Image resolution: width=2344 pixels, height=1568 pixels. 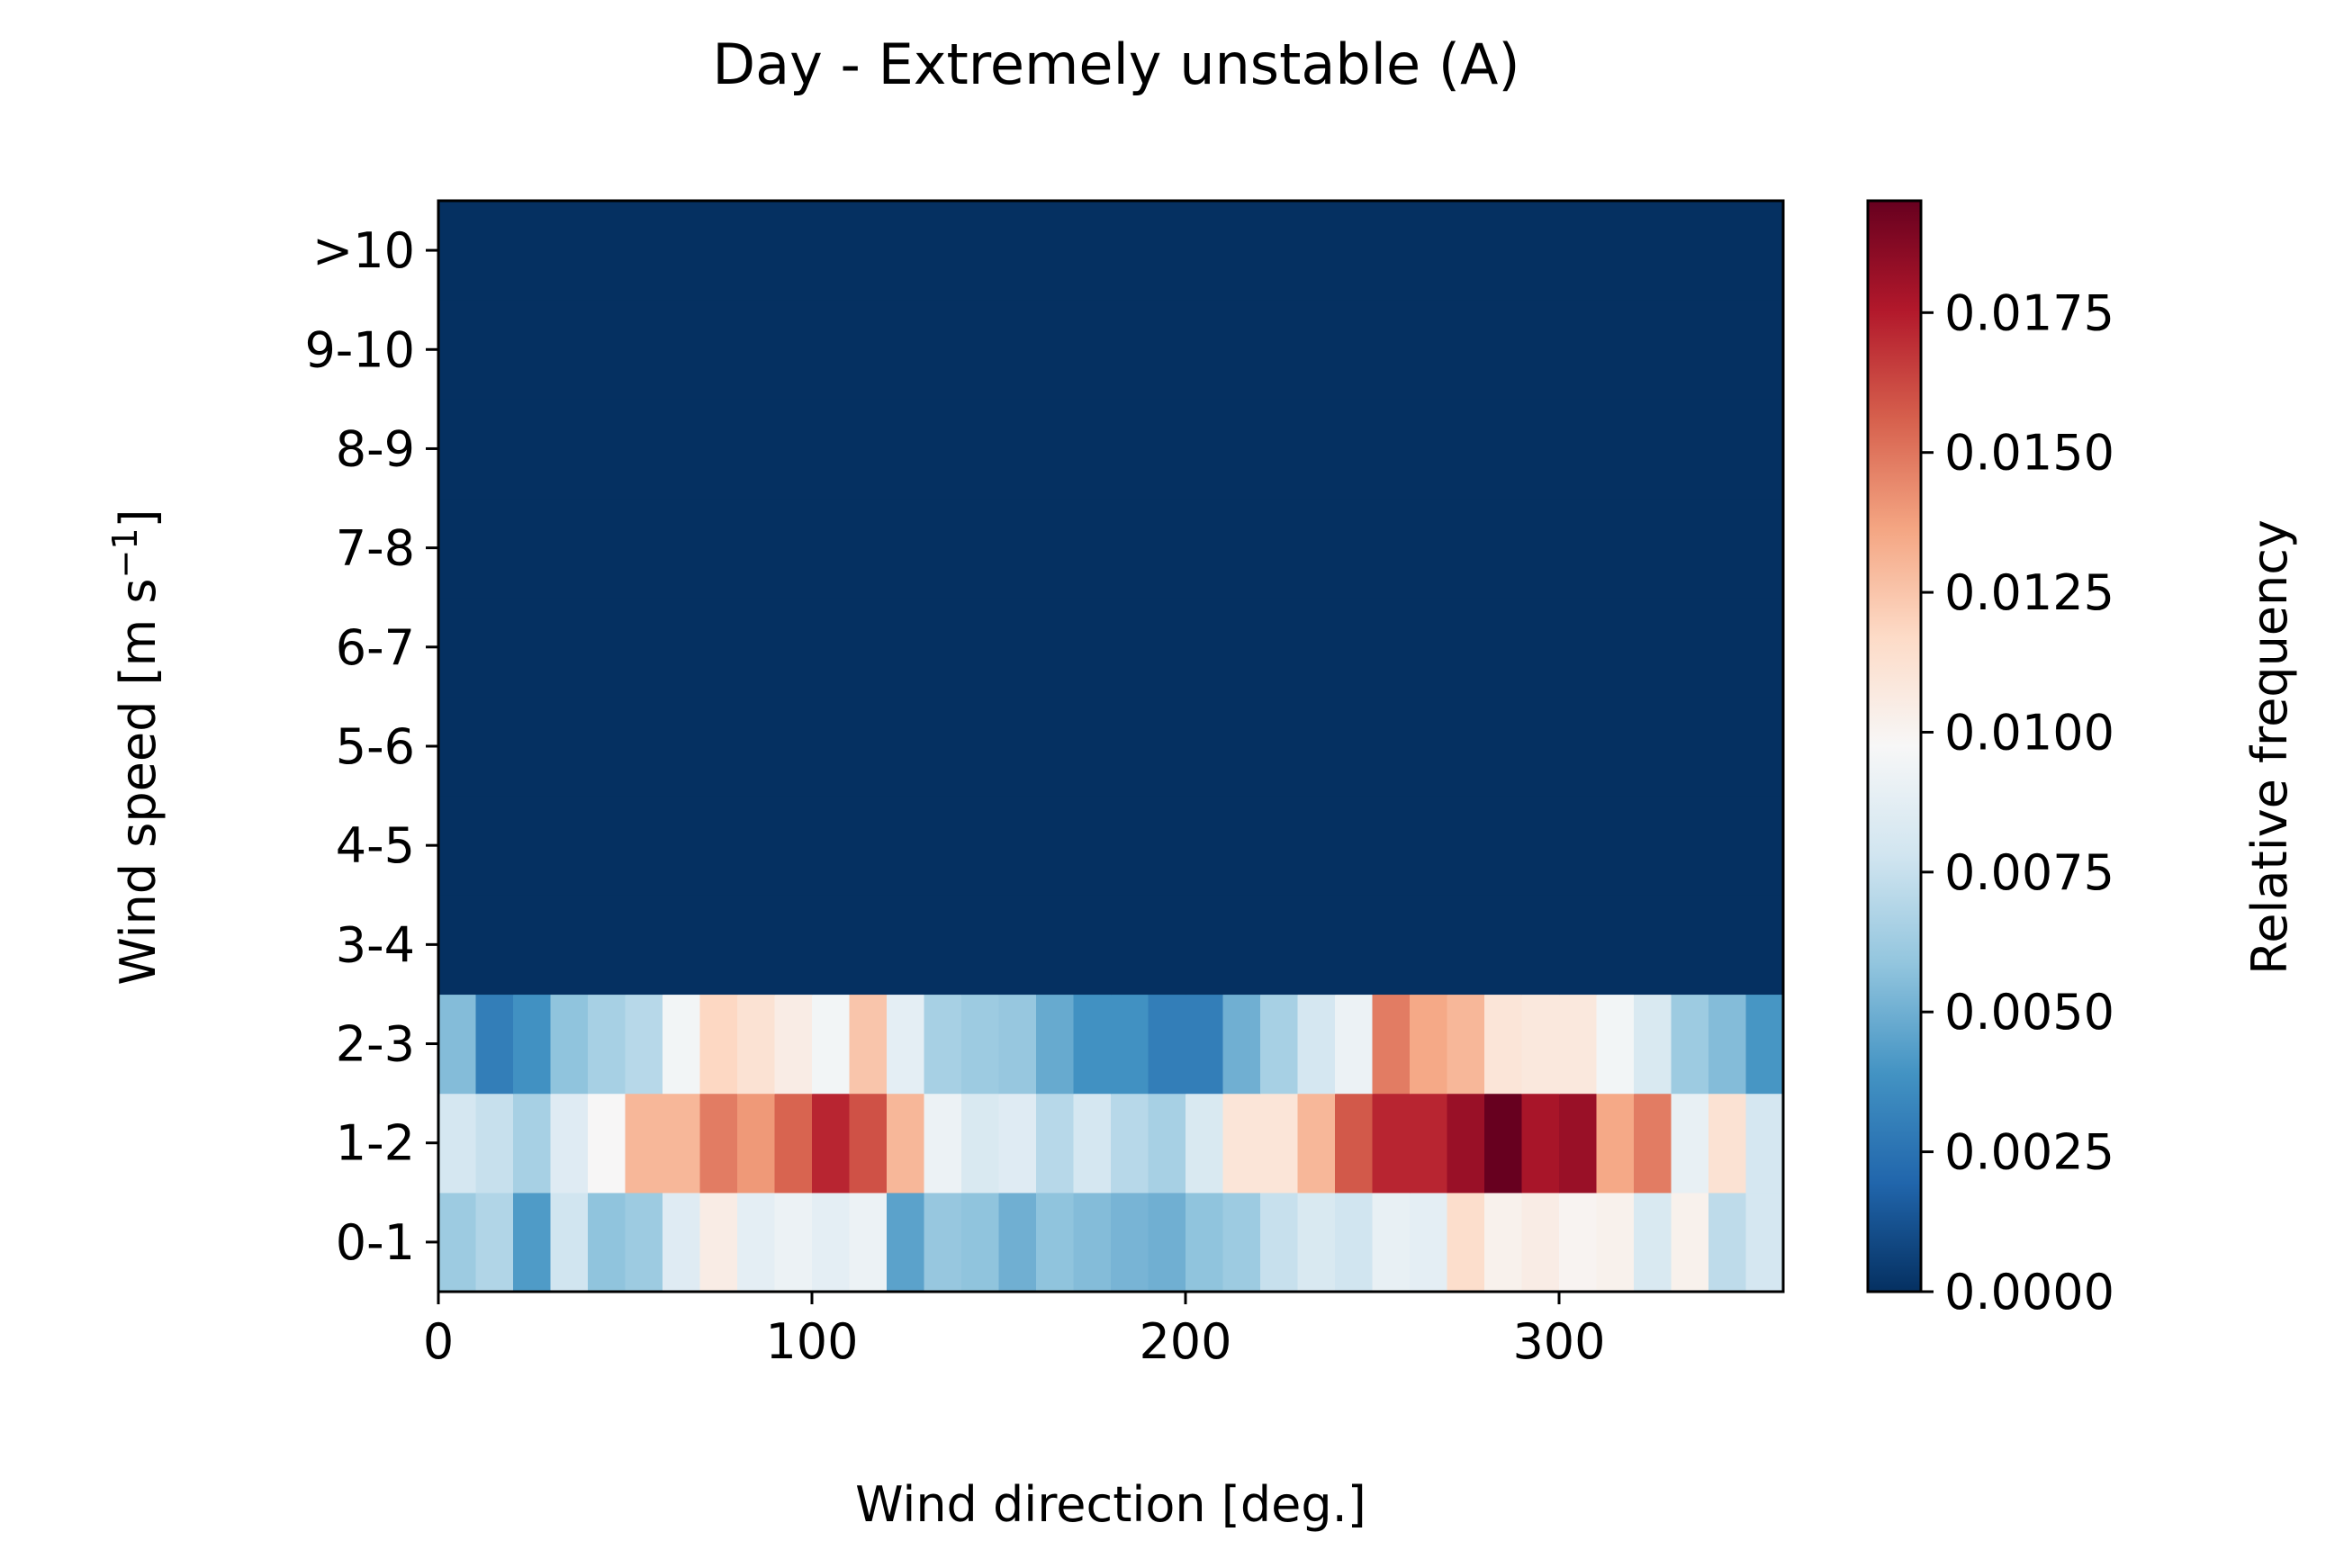 I want to click on y-tick-label: 6-7, so click(x=375, y=648).